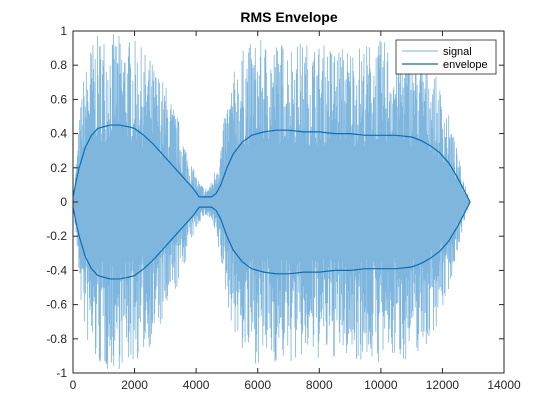 This screenshot has height=420, width=560. Describe the element at coordinates (134, 385) in the screenshot. I see `x-tick-label: 2000` at that location.